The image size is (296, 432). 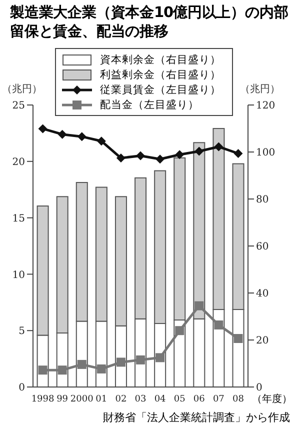 What do you see at coordinates (259, 388) in the screenshot?
I see `y2-tick-label: 0` at bounding box center [259, 388].